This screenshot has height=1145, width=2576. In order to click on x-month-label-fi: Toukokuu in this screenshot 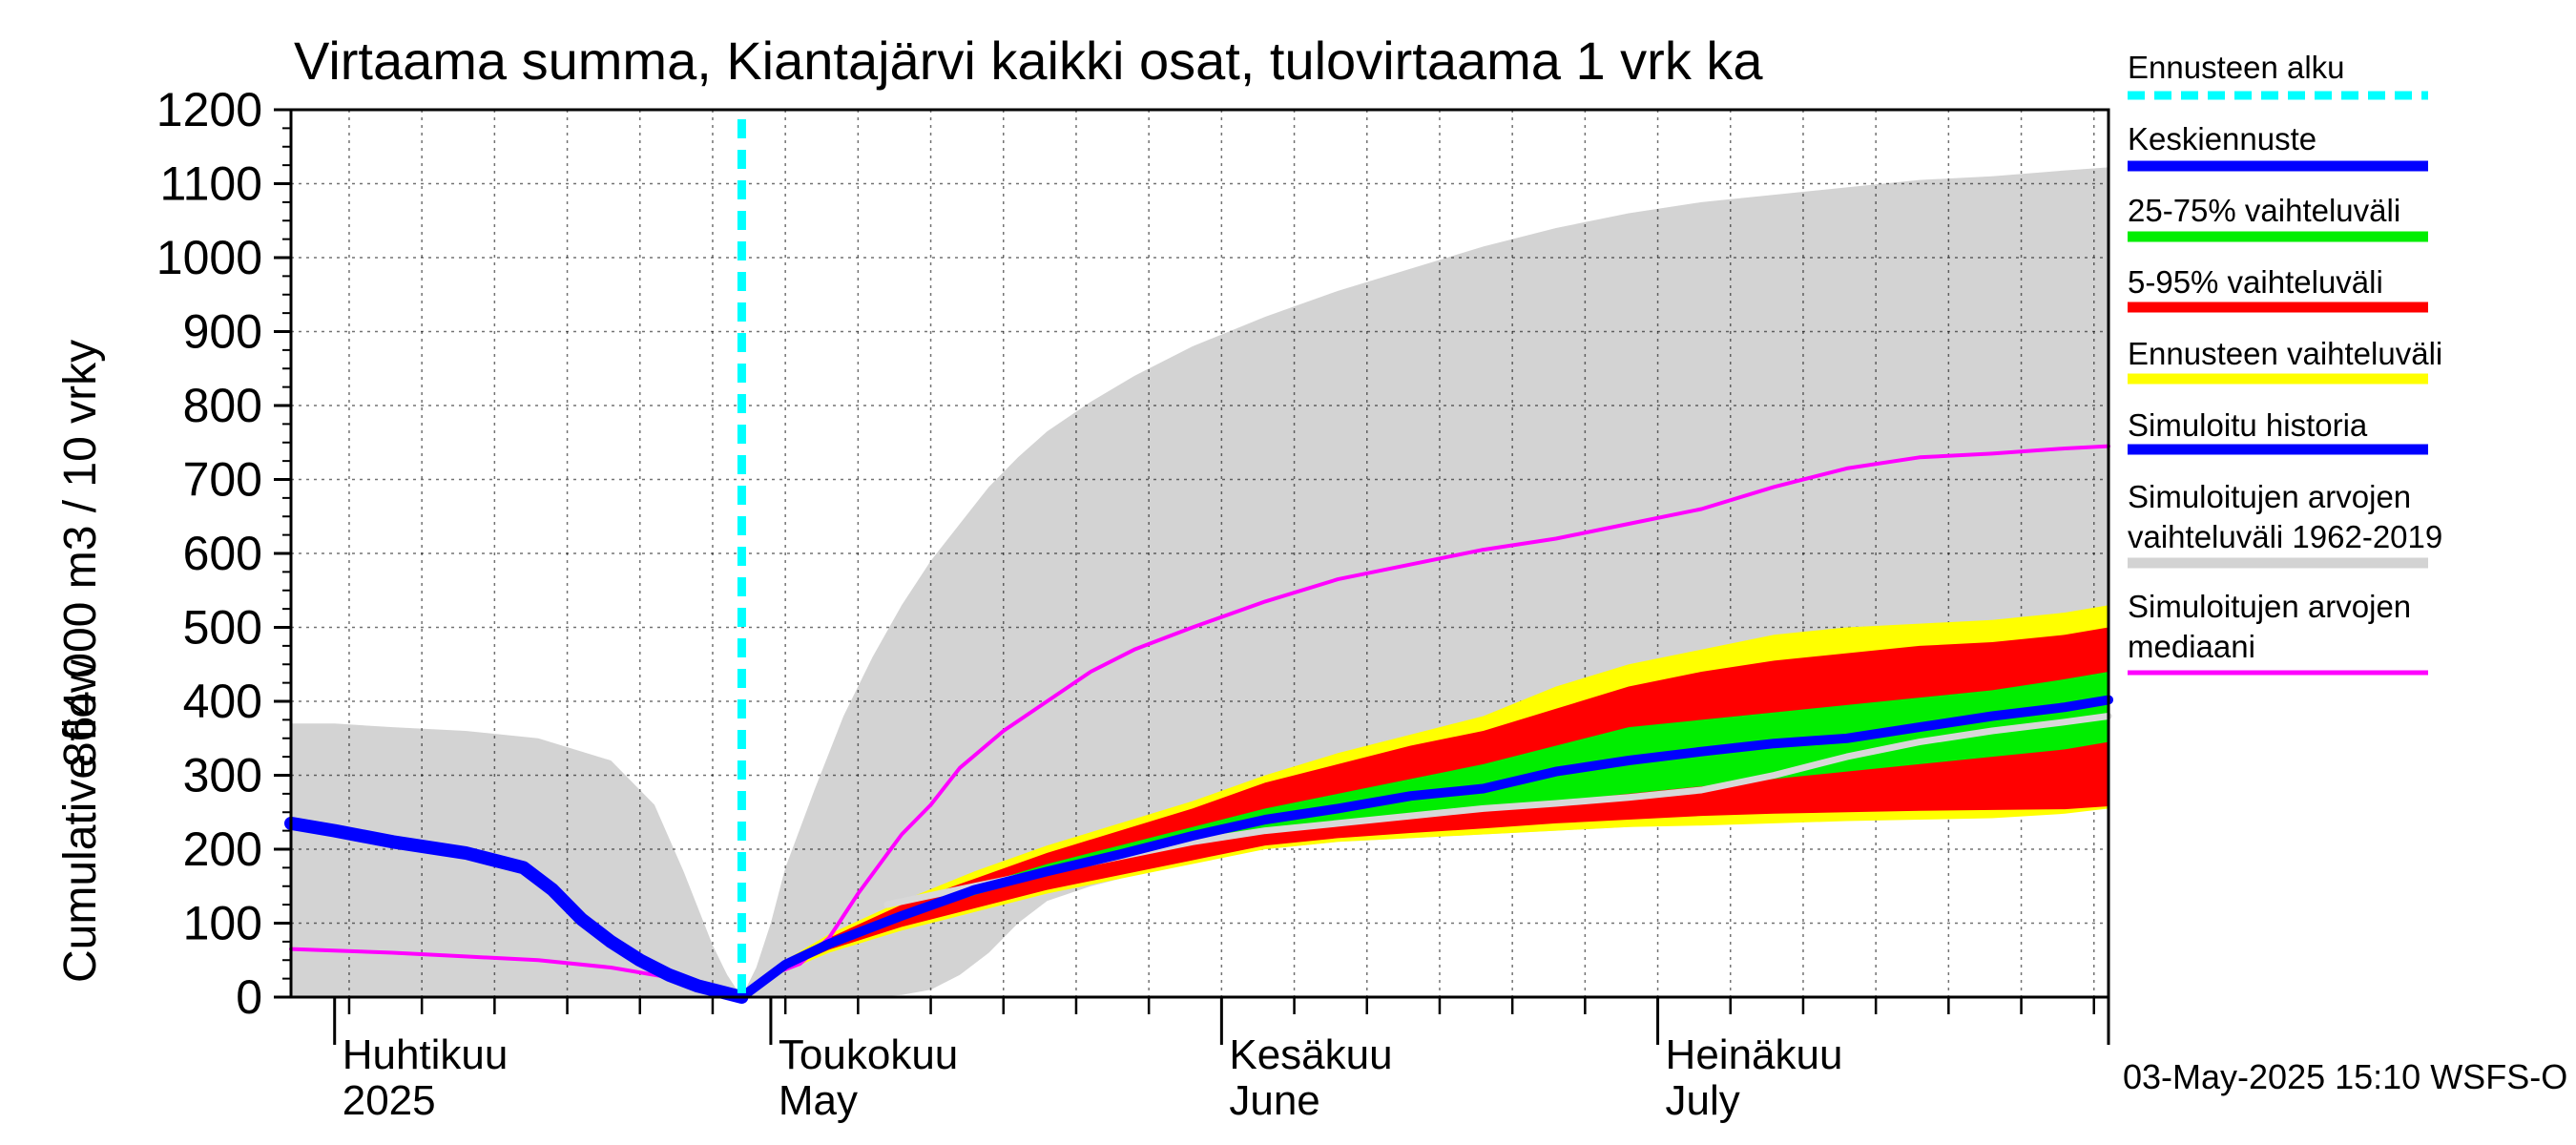, I will do `click(868, 1055)`.